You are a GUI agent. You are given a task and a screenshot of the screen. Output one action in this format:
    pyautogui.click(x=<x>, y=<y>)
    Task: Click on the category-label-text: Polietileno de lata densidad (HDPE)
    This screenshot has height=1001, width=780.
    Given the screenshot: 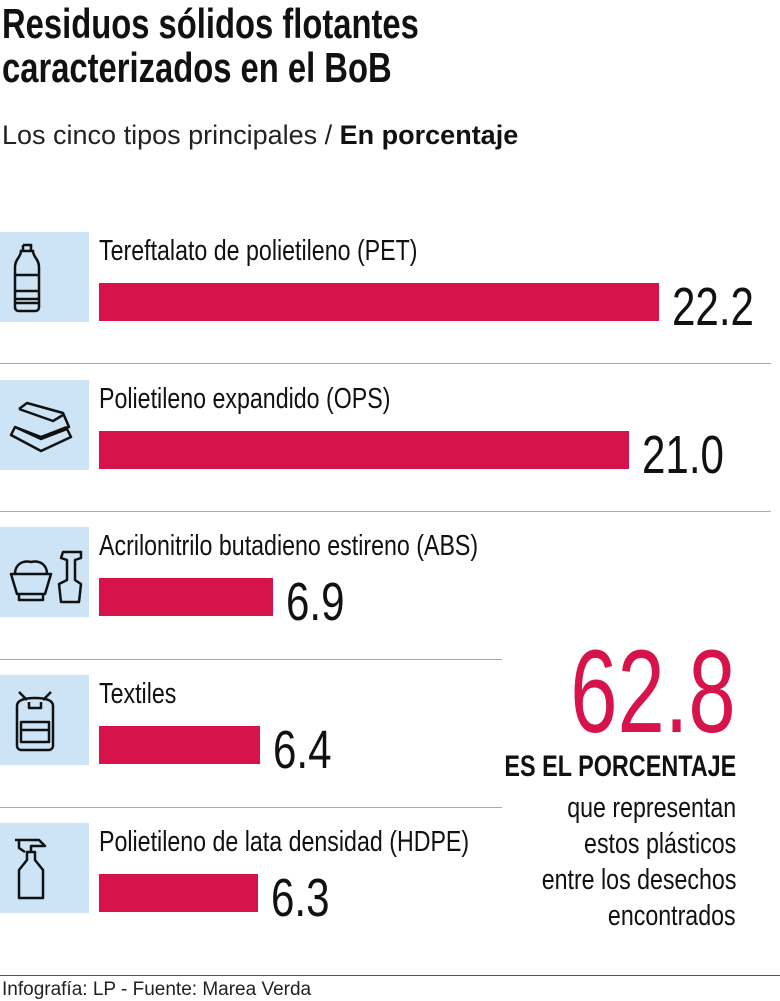 What is the action you would take?
    pyautogui.click(x=284, y=842)
    